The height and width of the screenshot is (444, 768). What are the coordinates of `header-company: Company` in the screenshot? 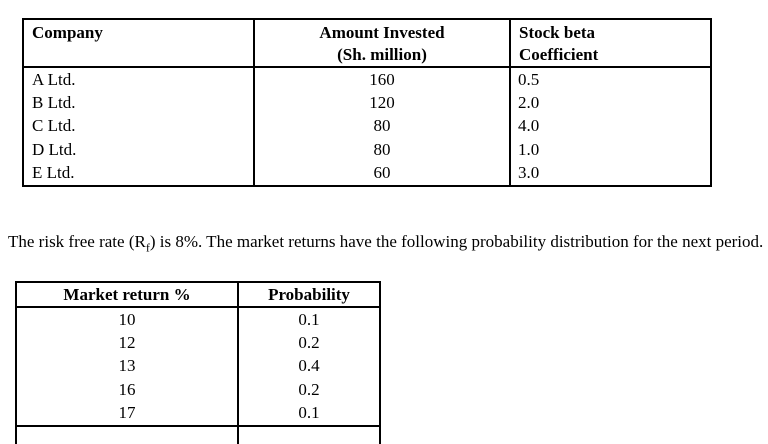 It's located at (139, 44).